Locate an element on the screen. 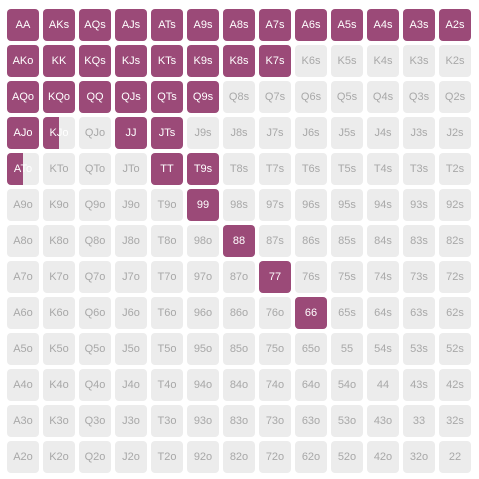 This screenshot has height=479, width=479. hand-cell-k8o: K8o is located at coordinates (59, 241).